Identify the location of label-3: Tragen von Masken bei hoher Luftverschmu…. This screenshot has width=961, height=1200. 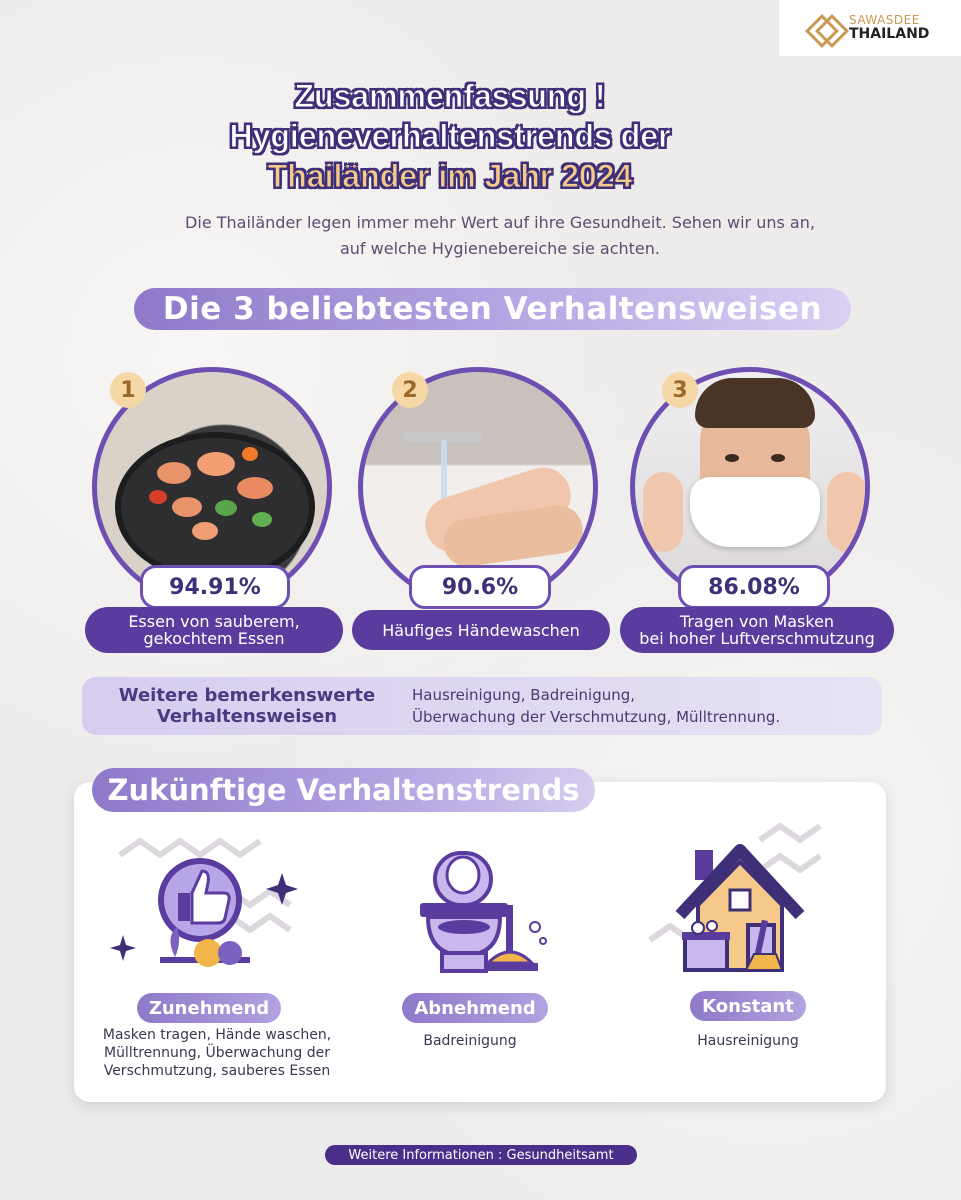
(757, 630).